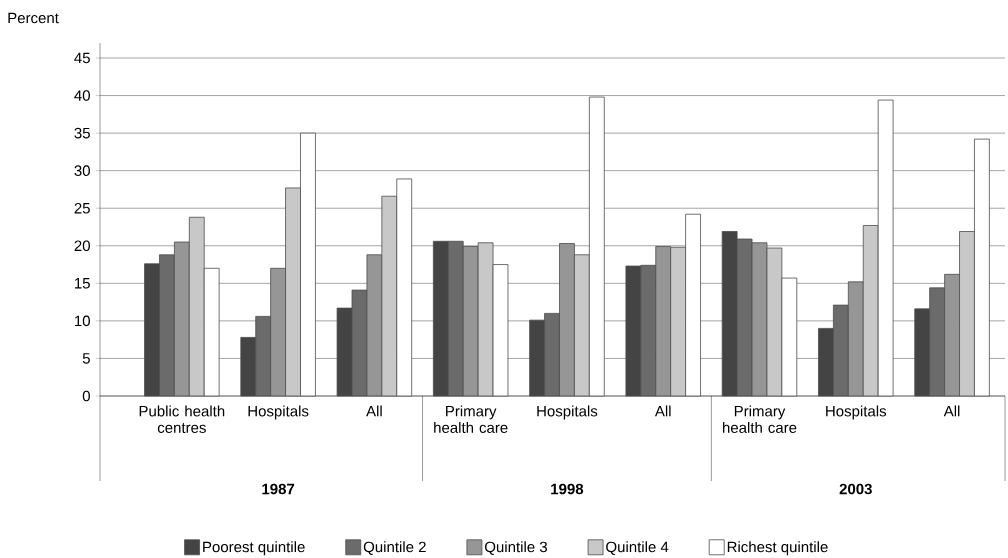 Image resolution: width=1008 pixels, height=558 pixels. What do you see at coordinates (82, 283) in the screenshot?
I see `y-tick-label: 15` at bounding box center [82, 283].